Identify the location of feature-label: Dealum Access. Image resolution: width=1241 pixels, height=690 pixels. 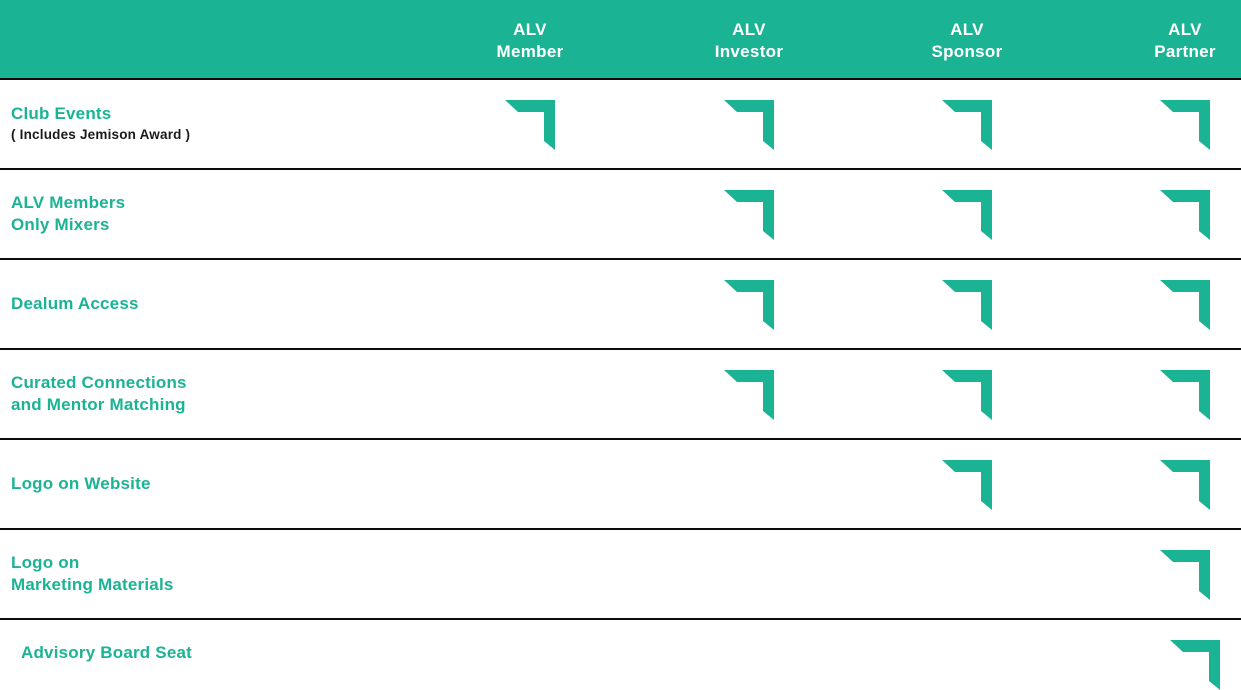
(75, 304).